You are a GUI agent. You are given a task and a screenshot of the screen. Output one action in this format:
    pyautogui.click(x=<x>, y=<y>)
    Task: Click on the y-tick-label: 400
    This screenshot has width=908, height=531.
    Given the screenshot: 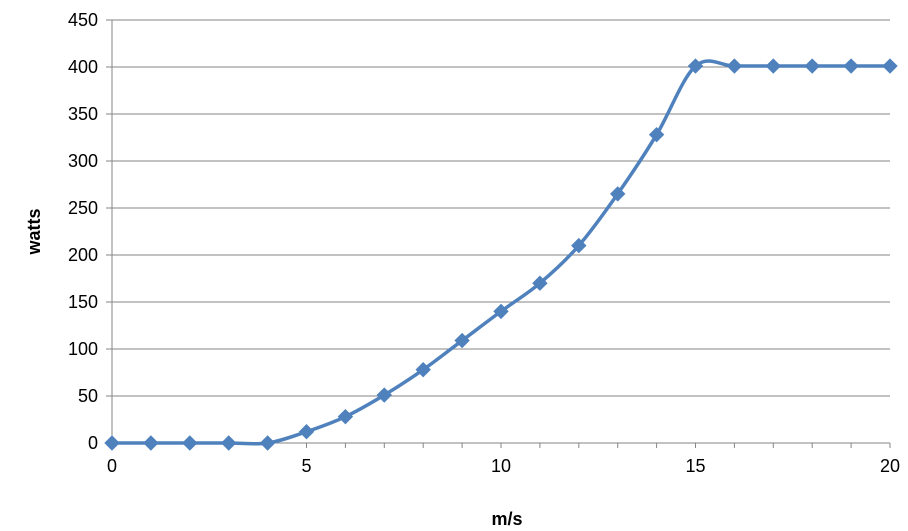 What is the action you would take?
    pyautogui.click(x=83, y=67)
    